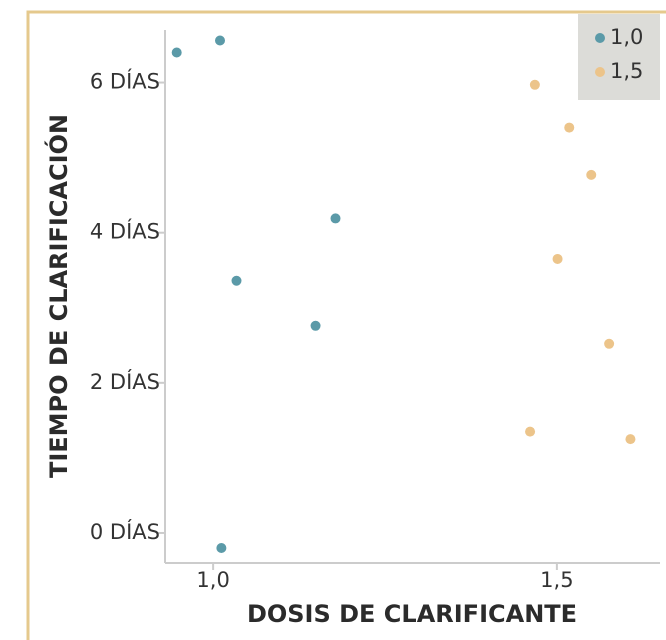 The height and width of the screenshot is (640, 666). What do you see at coordinates (125, 231) in the screenshot?
I see `y-tick-label: 4 DÍAS` at bounding box center [125, 231].